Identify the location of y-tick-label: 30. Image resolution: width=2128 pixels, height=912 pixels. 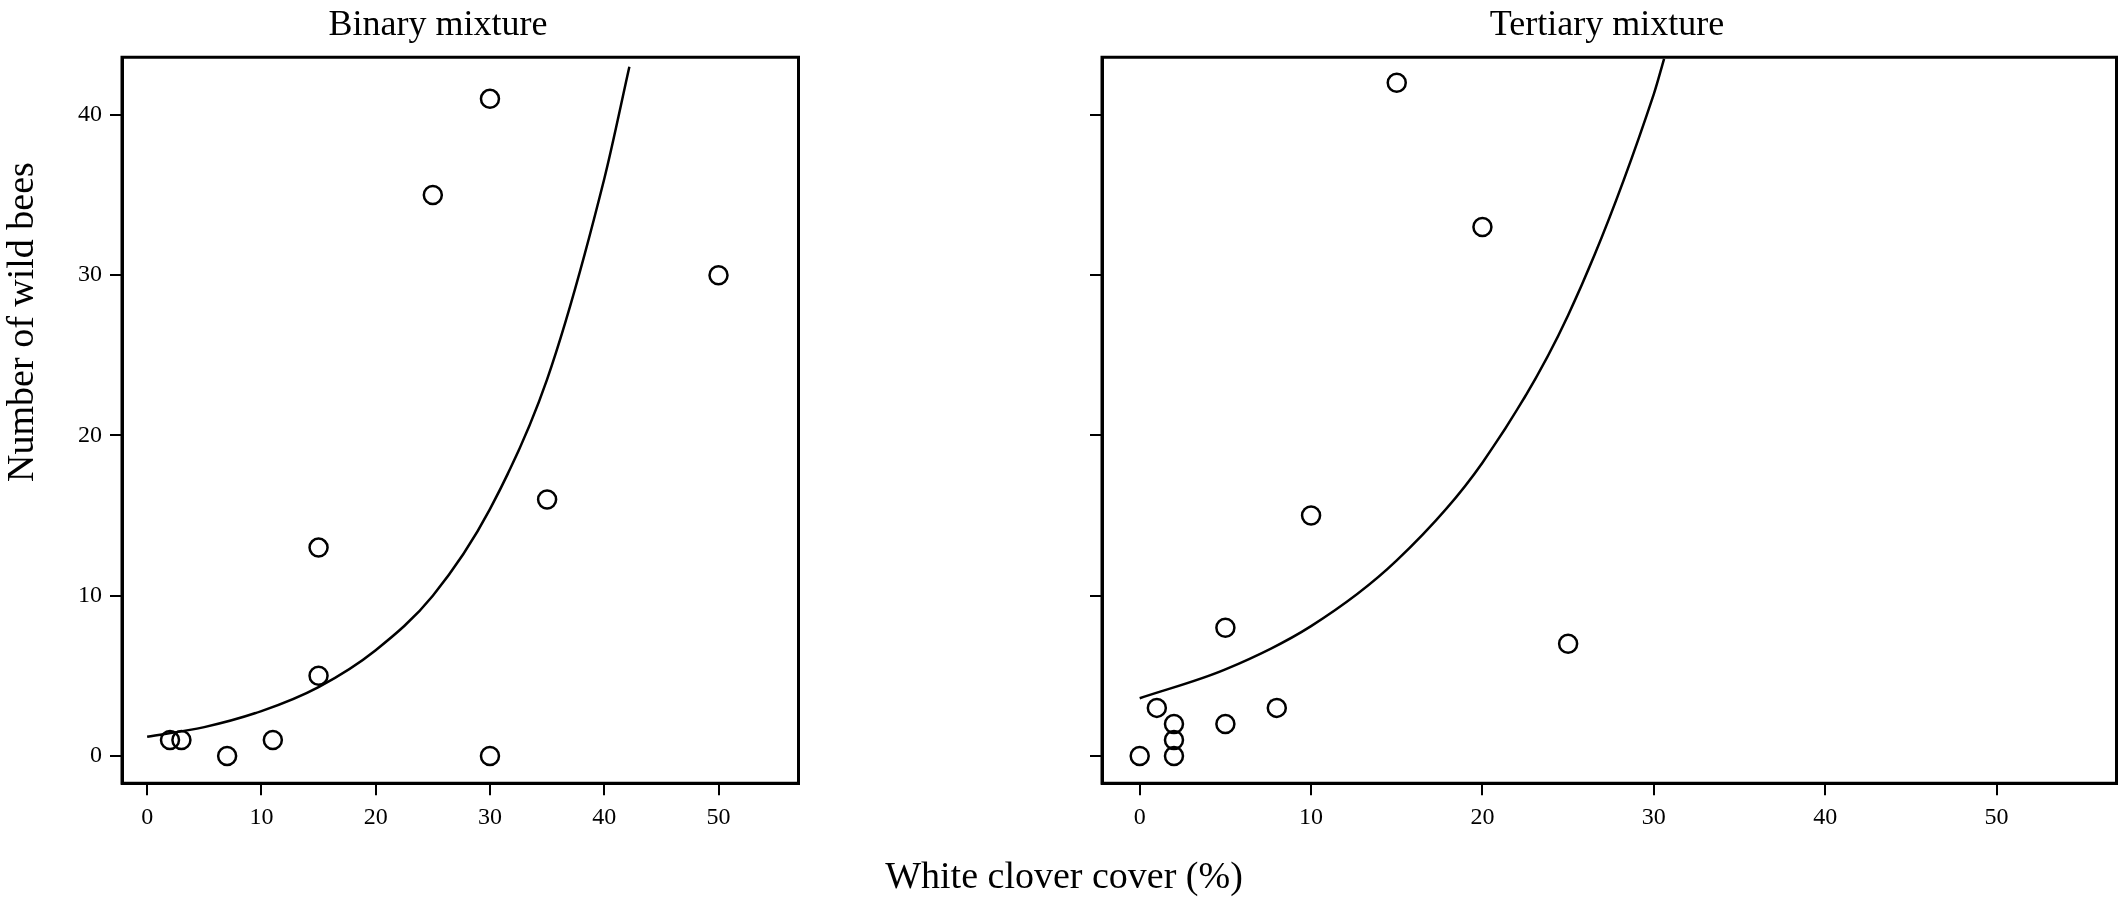
(90, 273).